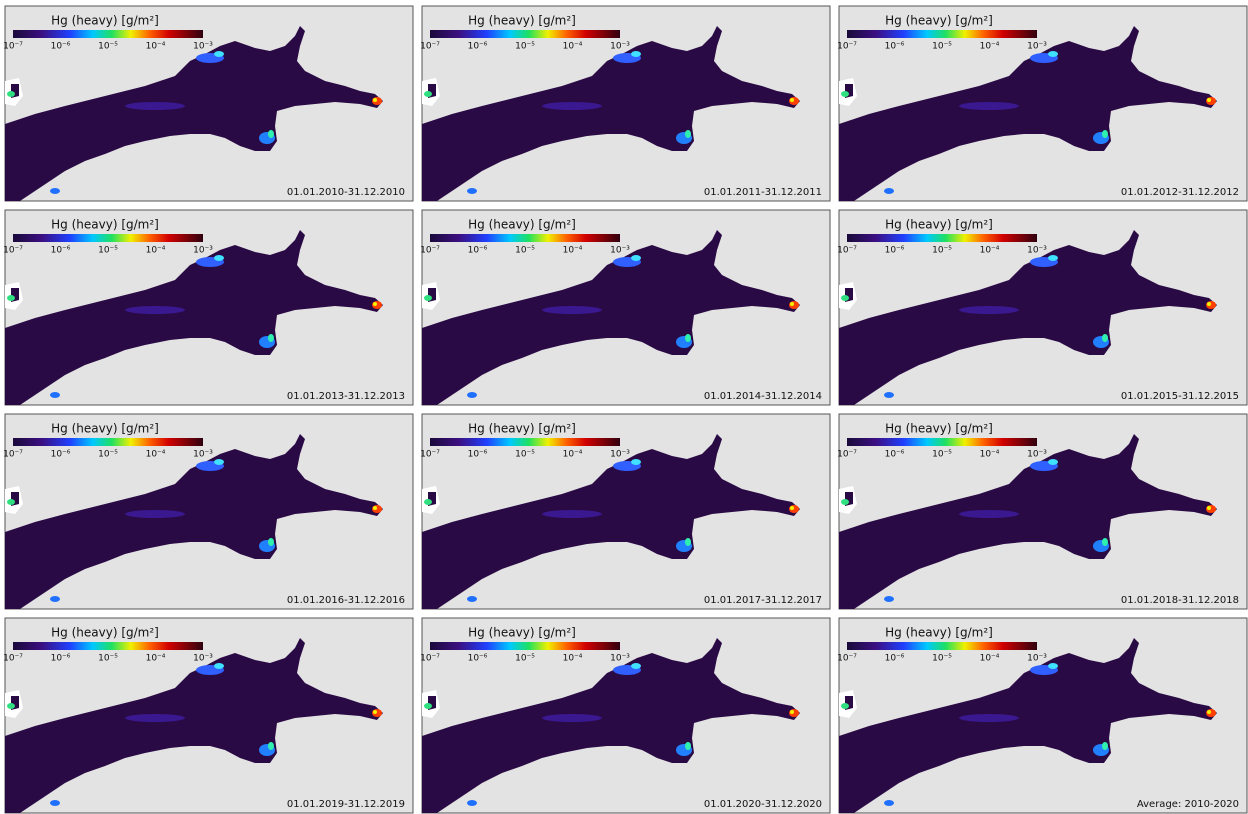  What do you see at coordinates (1180, 396) in the screenshot?
I see `panel-label: 01.01.2015-31.12.2015` at bounding box center [1180, 396].